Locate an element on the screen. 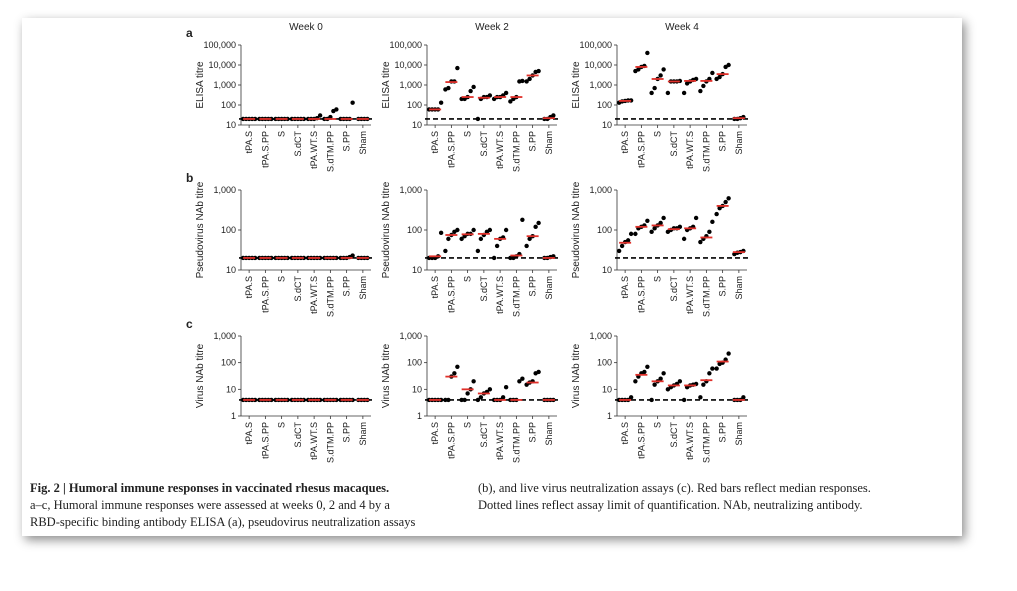 The height and width of the screenshot is (591, 1017). y-tick-label: 10,000 is located at coordinates (408, 65).